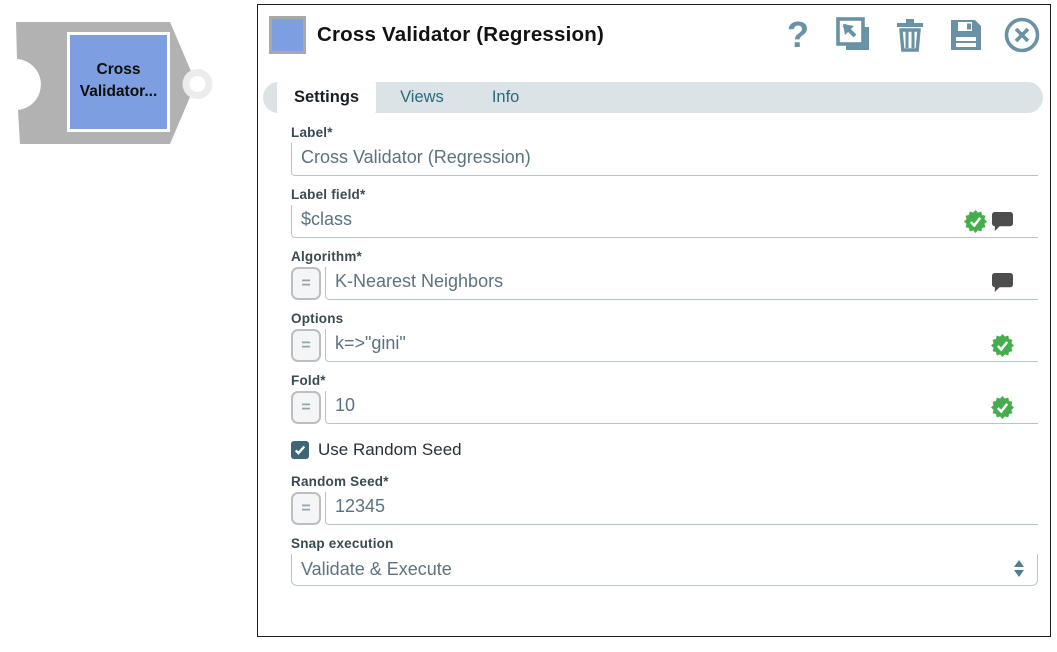 The image size is (1057, 652). I want to click on field-label-caption: Snap execution, so click(342, 543).